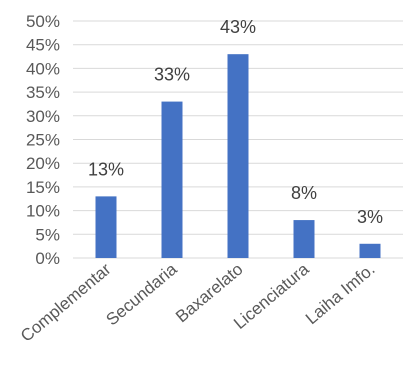 The height and width of the screenshot is (387, 409). What do you see at coordinates (340, 294) in the screenshot?
I see `category-label: Laiha Imfo.` at bounding box center [340, 294].